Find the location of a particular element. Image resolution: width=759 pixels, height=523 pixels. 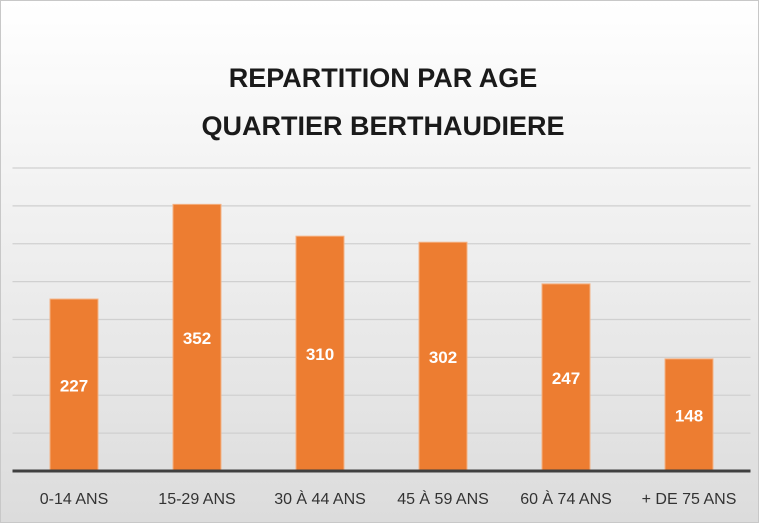

data-label: 148 is located at coordinates (689, 415).